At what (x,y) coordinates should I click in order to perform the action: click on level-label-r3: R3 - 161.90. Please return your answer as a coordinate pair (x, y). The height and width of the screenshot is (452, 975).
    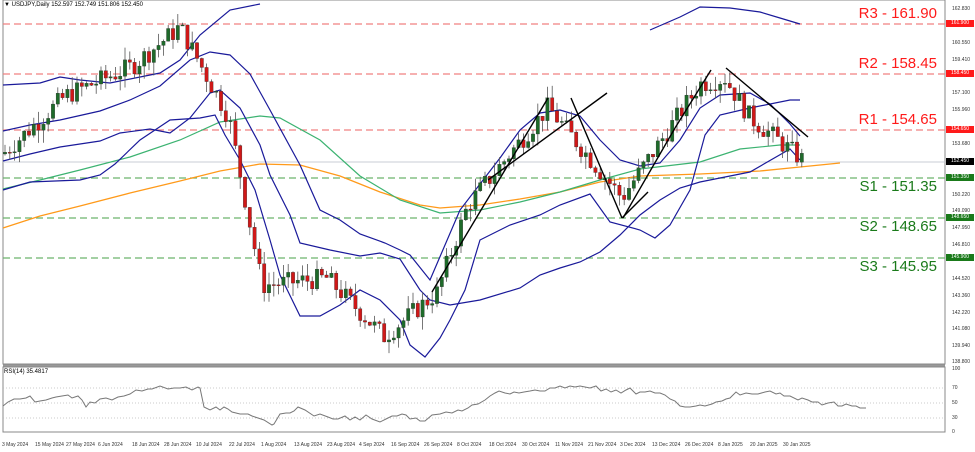
    Looking at the image, I should click on (897, 13).